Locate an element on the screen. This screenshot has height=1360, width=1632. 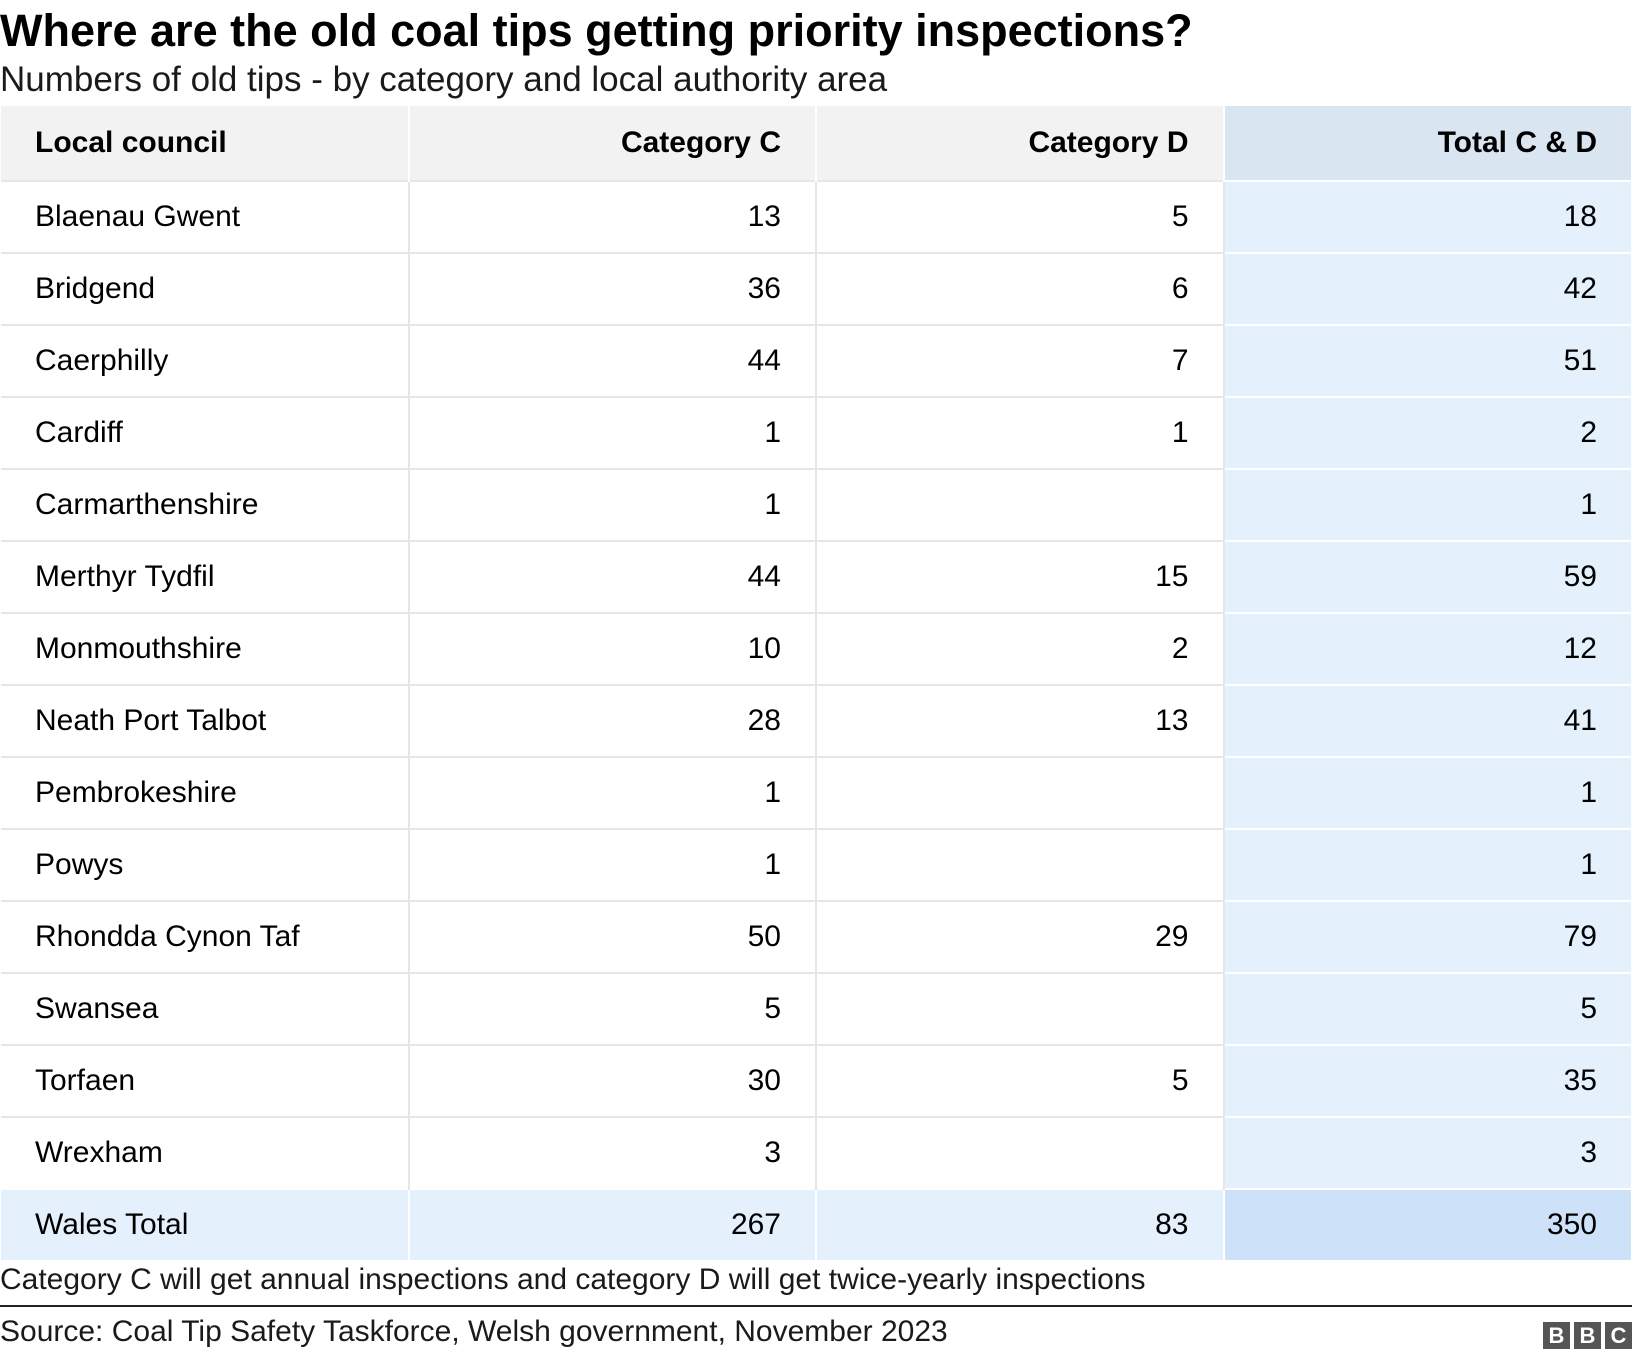
table-row: Powys 1 1 is located at coordinates (816, 864).